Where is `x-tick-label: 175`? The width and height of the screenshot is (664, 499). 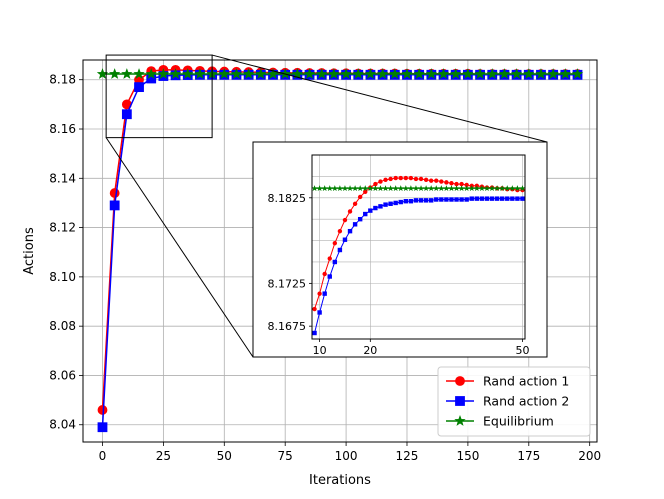 x-tick-label: 175 is located at coordinates (528, 456).